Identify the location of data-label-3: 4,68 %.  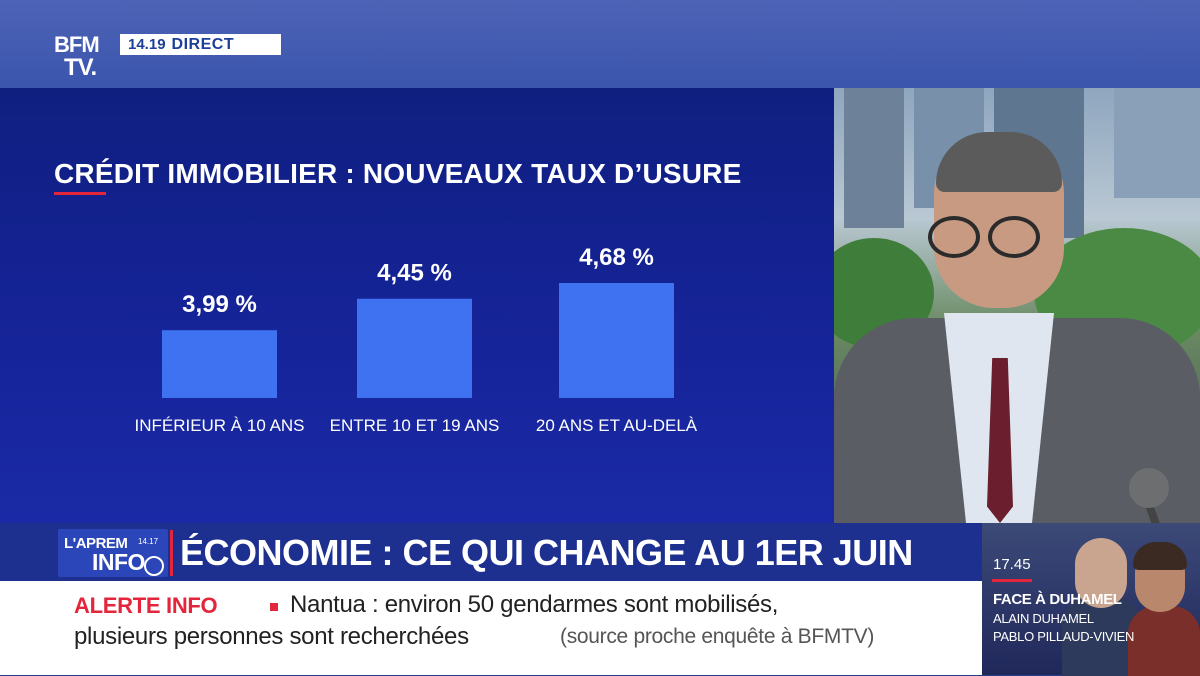
(616, 257).